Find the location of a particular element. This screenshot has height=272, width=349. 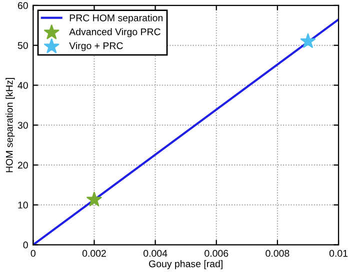

x-tick-label: 0.004 is located at coordinates (156, 253).